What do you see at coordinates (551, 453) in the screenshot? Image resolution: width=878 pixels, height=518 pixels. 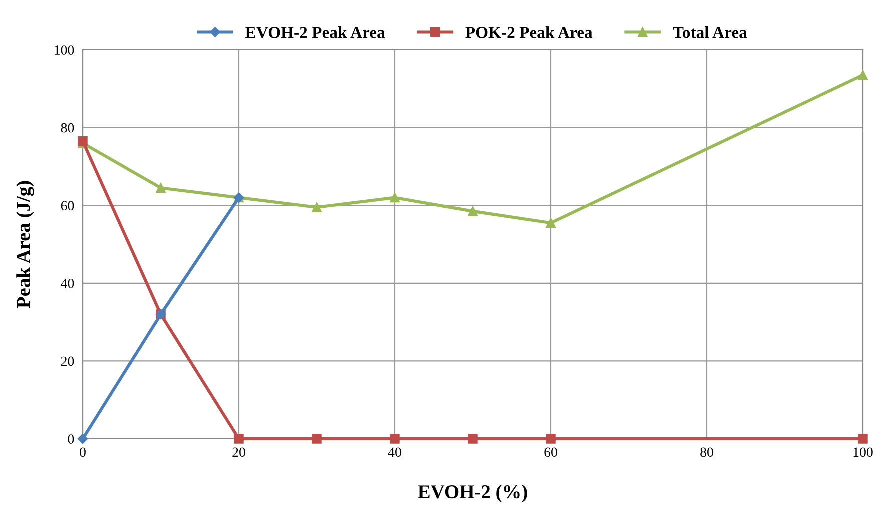 I see `x-tick-label: 60` at bounding box center [551, 453].